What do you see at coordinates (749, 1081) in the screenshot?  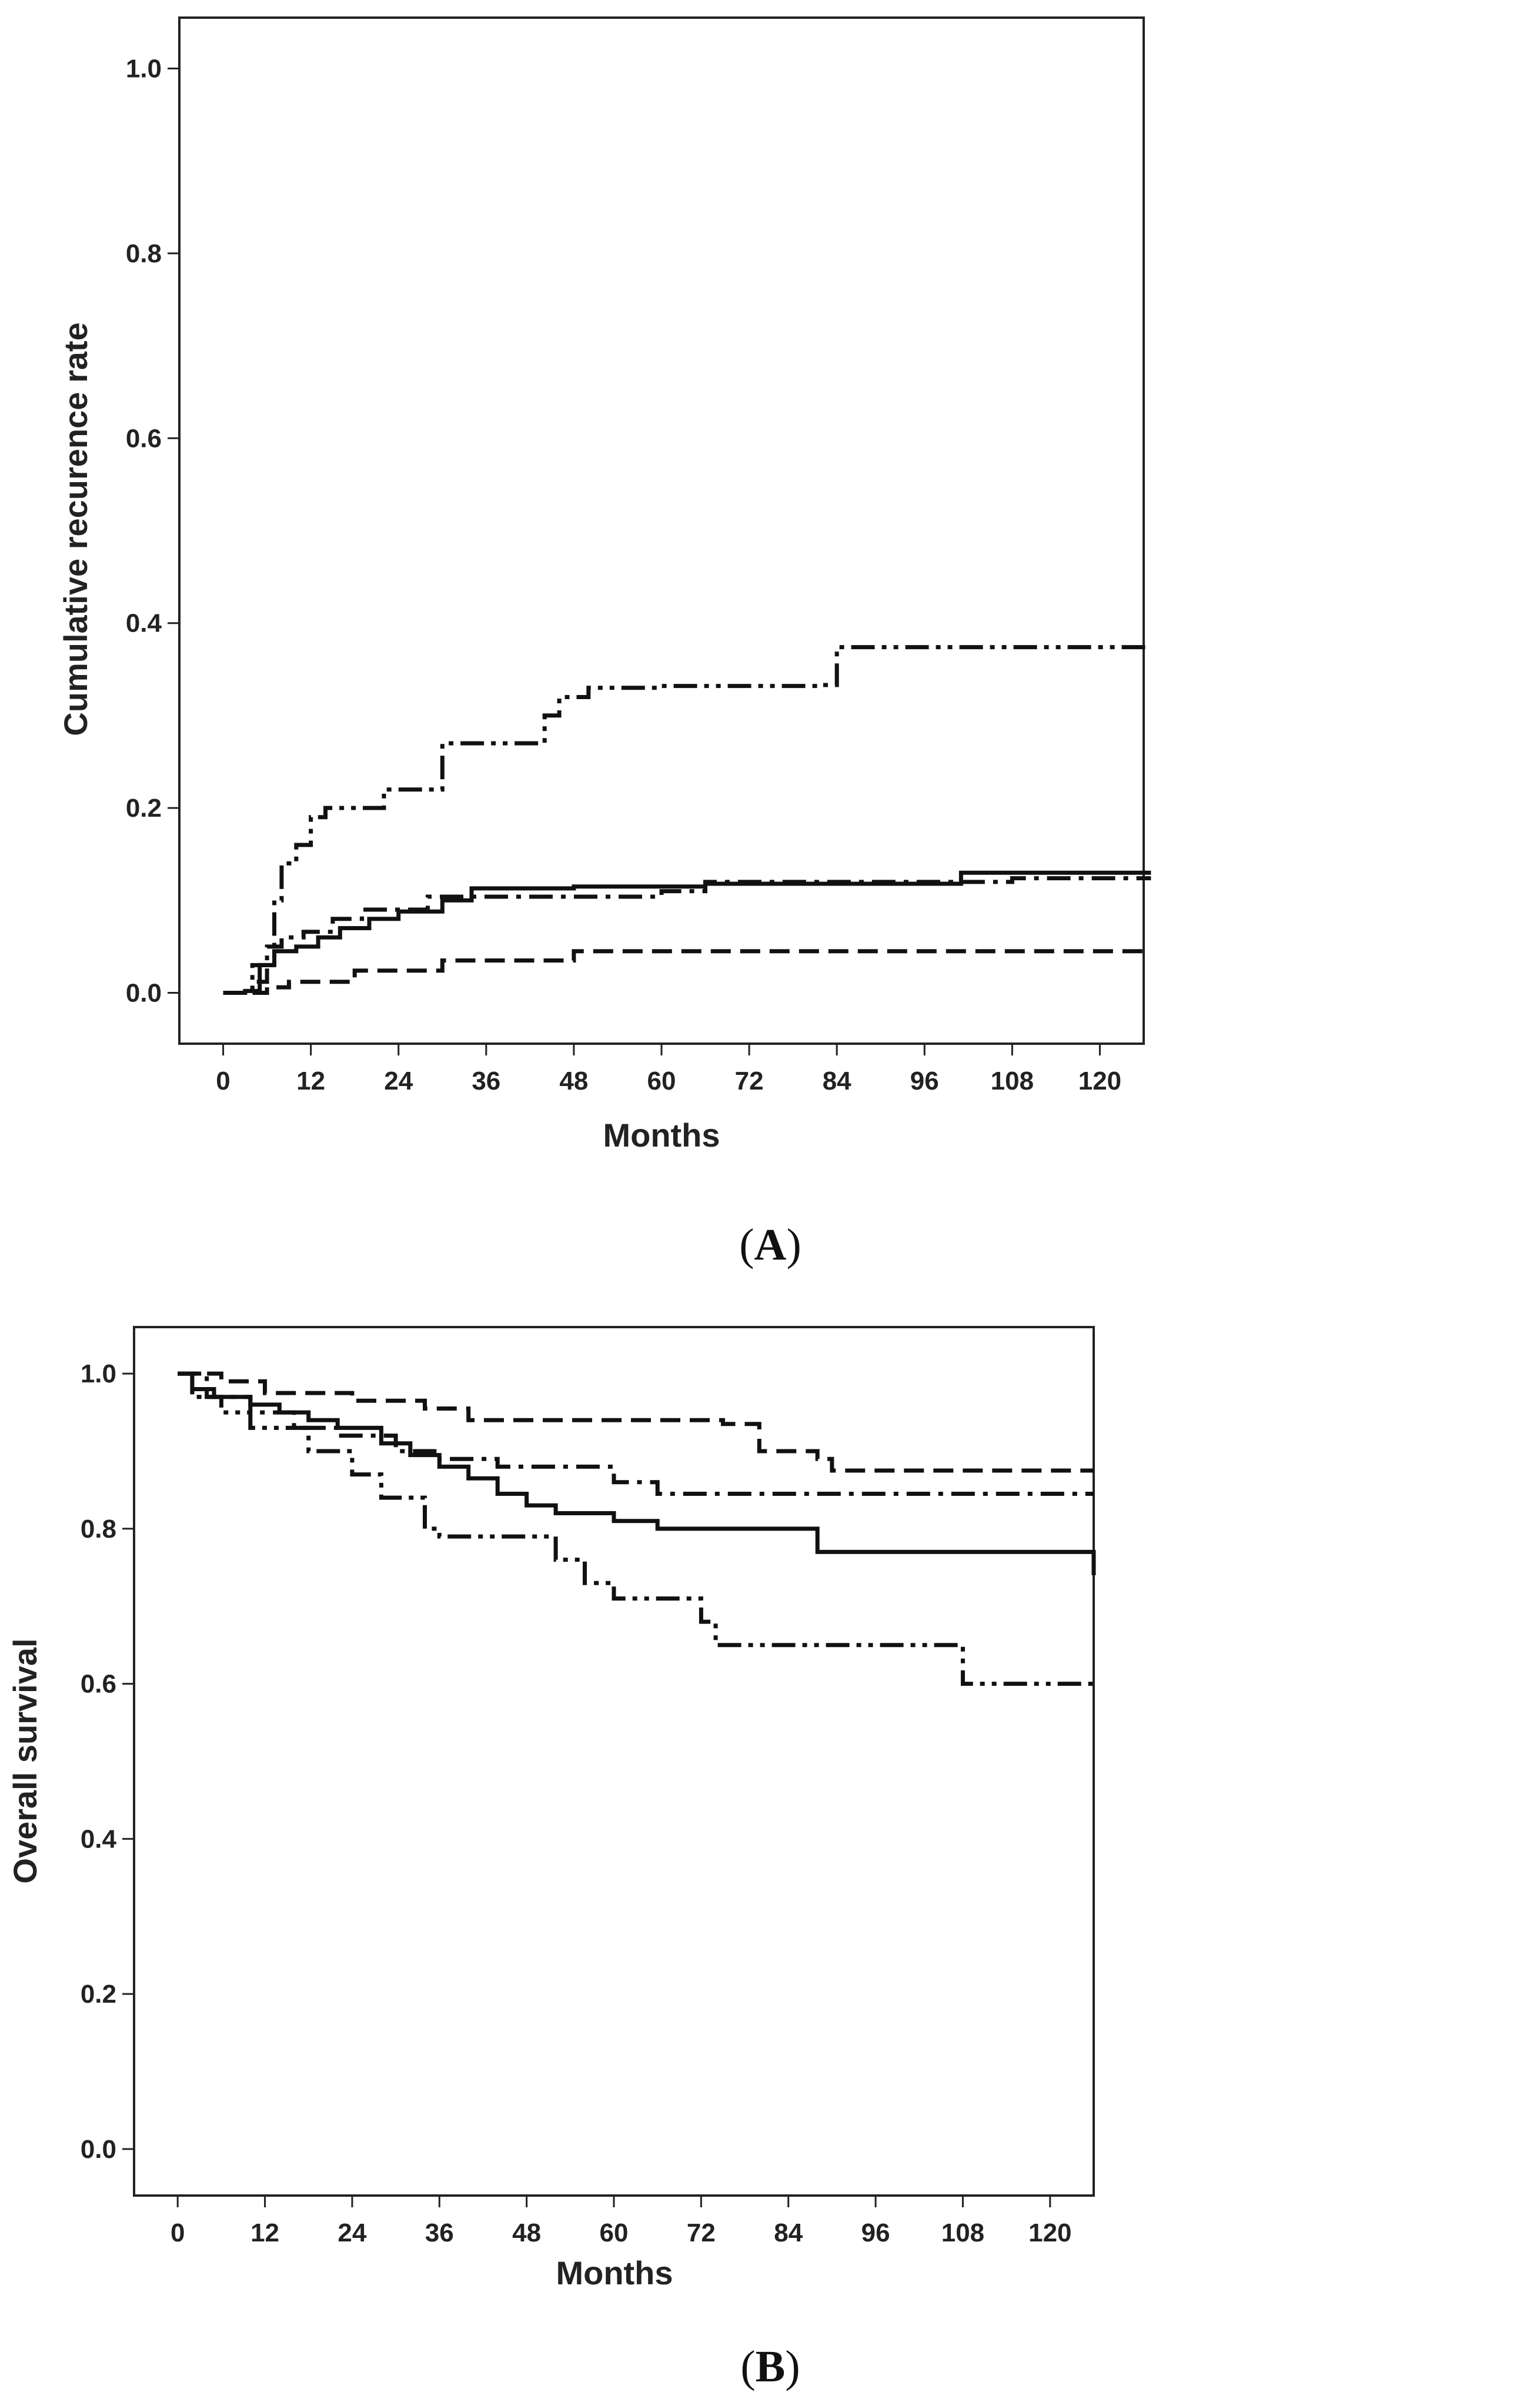 I see `panel-a-xtick-label: 72` at bounding box center [749, 1081].